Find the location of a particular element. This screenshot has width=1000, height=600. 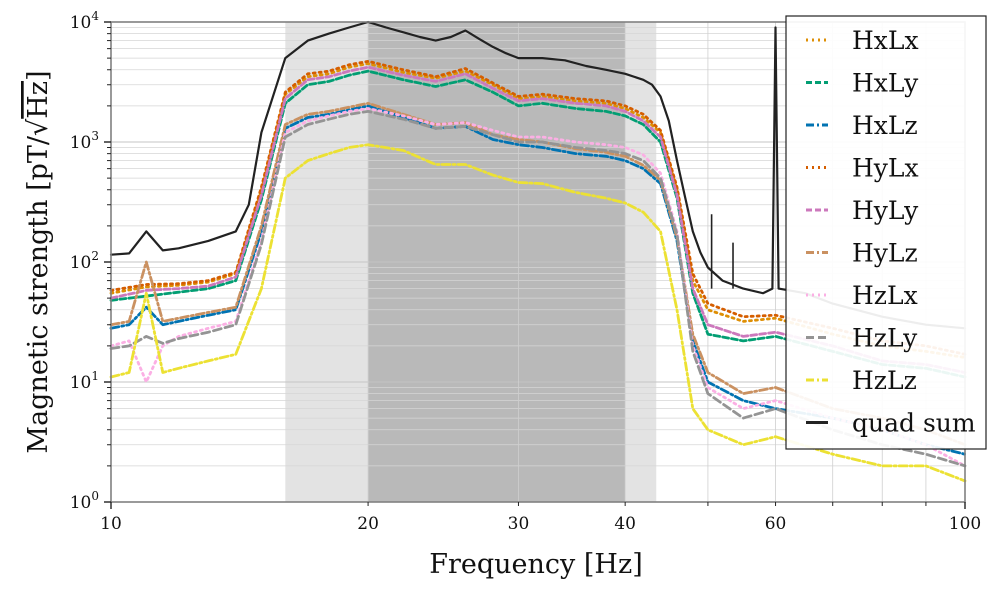

y-axis-title: Magnetic strength [pT/√Hz] is located at coordinates (38, 261).